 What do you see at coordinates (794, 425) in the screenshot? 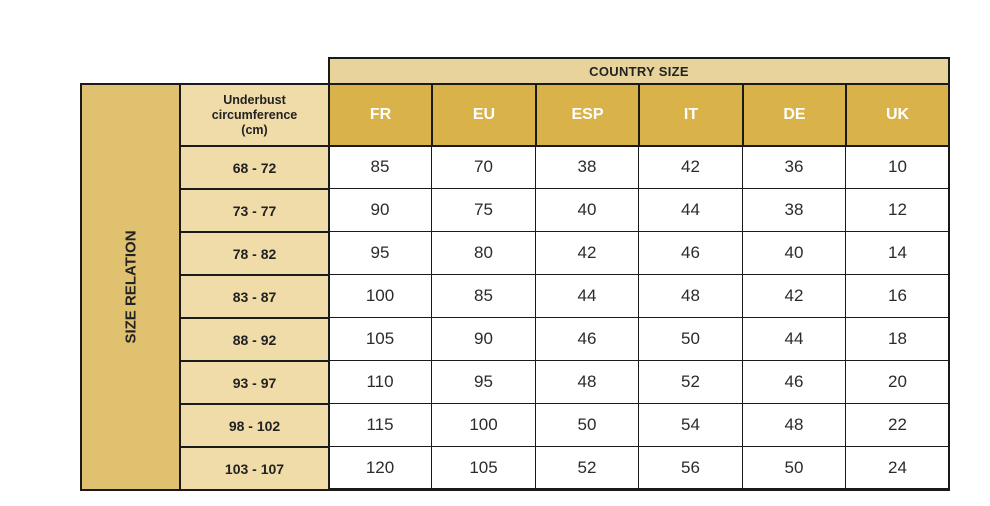
I see `size-cell-de: 48` at bounding box center [794, 425].